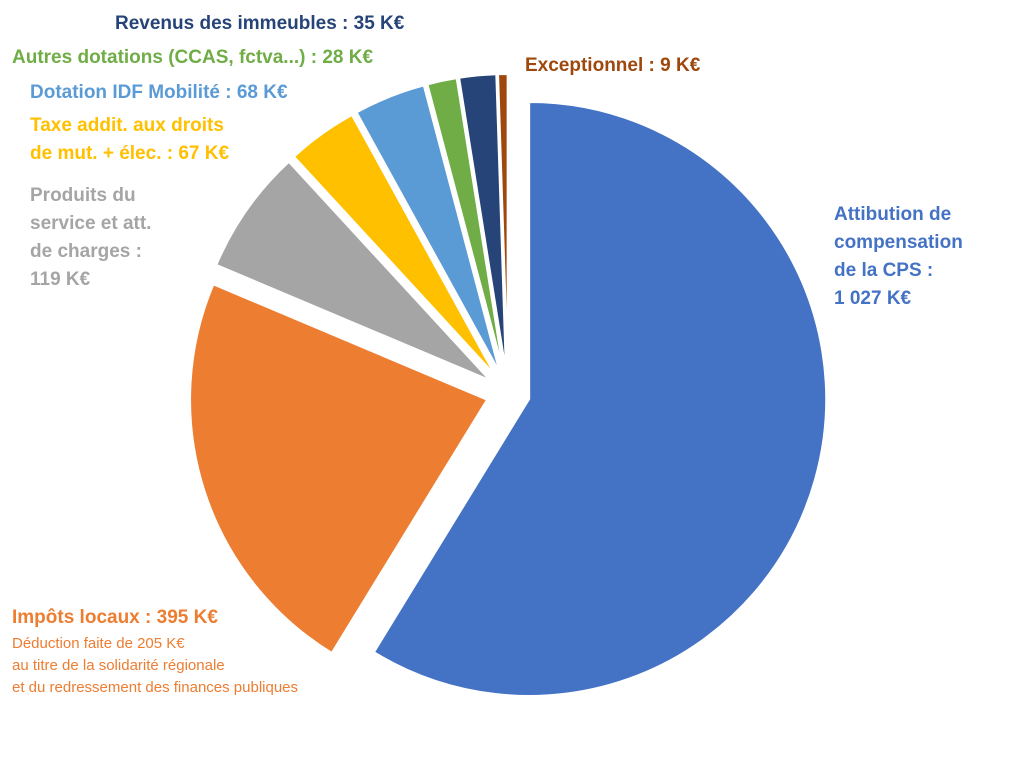  I want to click on label-line: 119 K€, so click(60, 279).